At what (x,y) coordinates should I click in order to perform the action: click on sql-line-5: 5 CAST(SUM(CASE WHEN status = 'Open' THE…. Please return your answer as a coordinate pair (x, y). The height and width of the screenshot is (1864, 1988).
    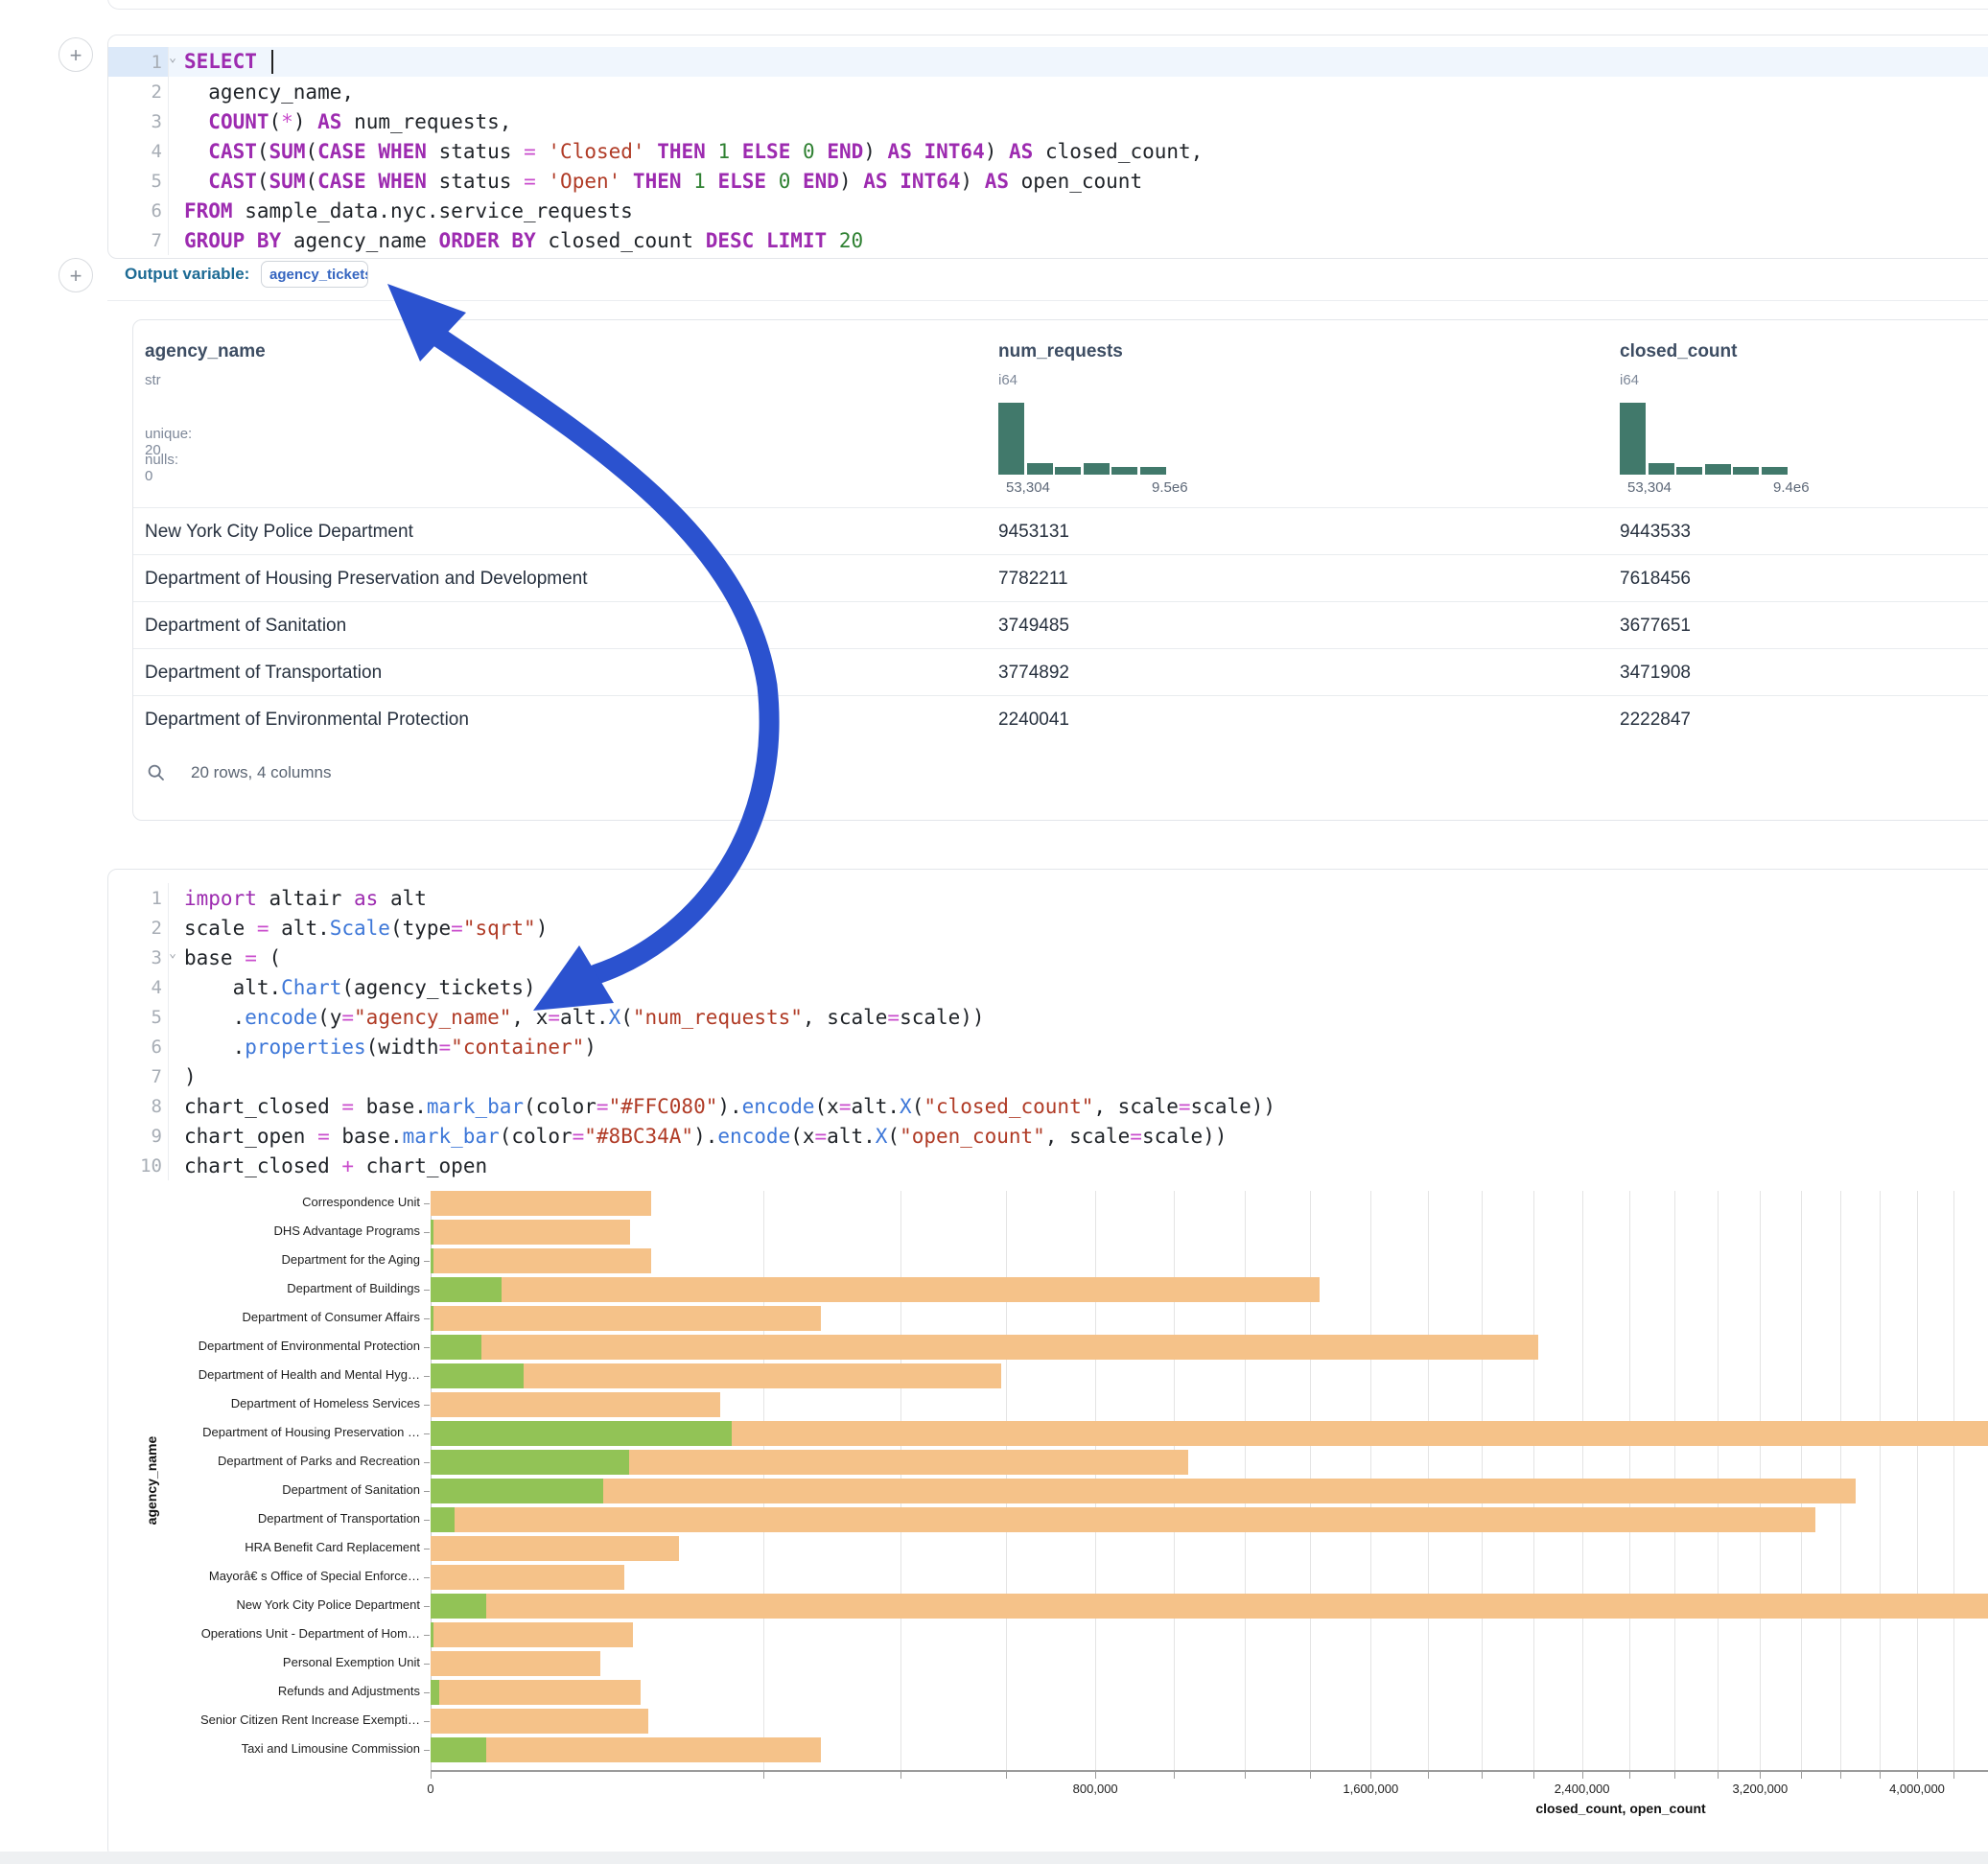
    Looking at the image, I should click on (1048, 181).